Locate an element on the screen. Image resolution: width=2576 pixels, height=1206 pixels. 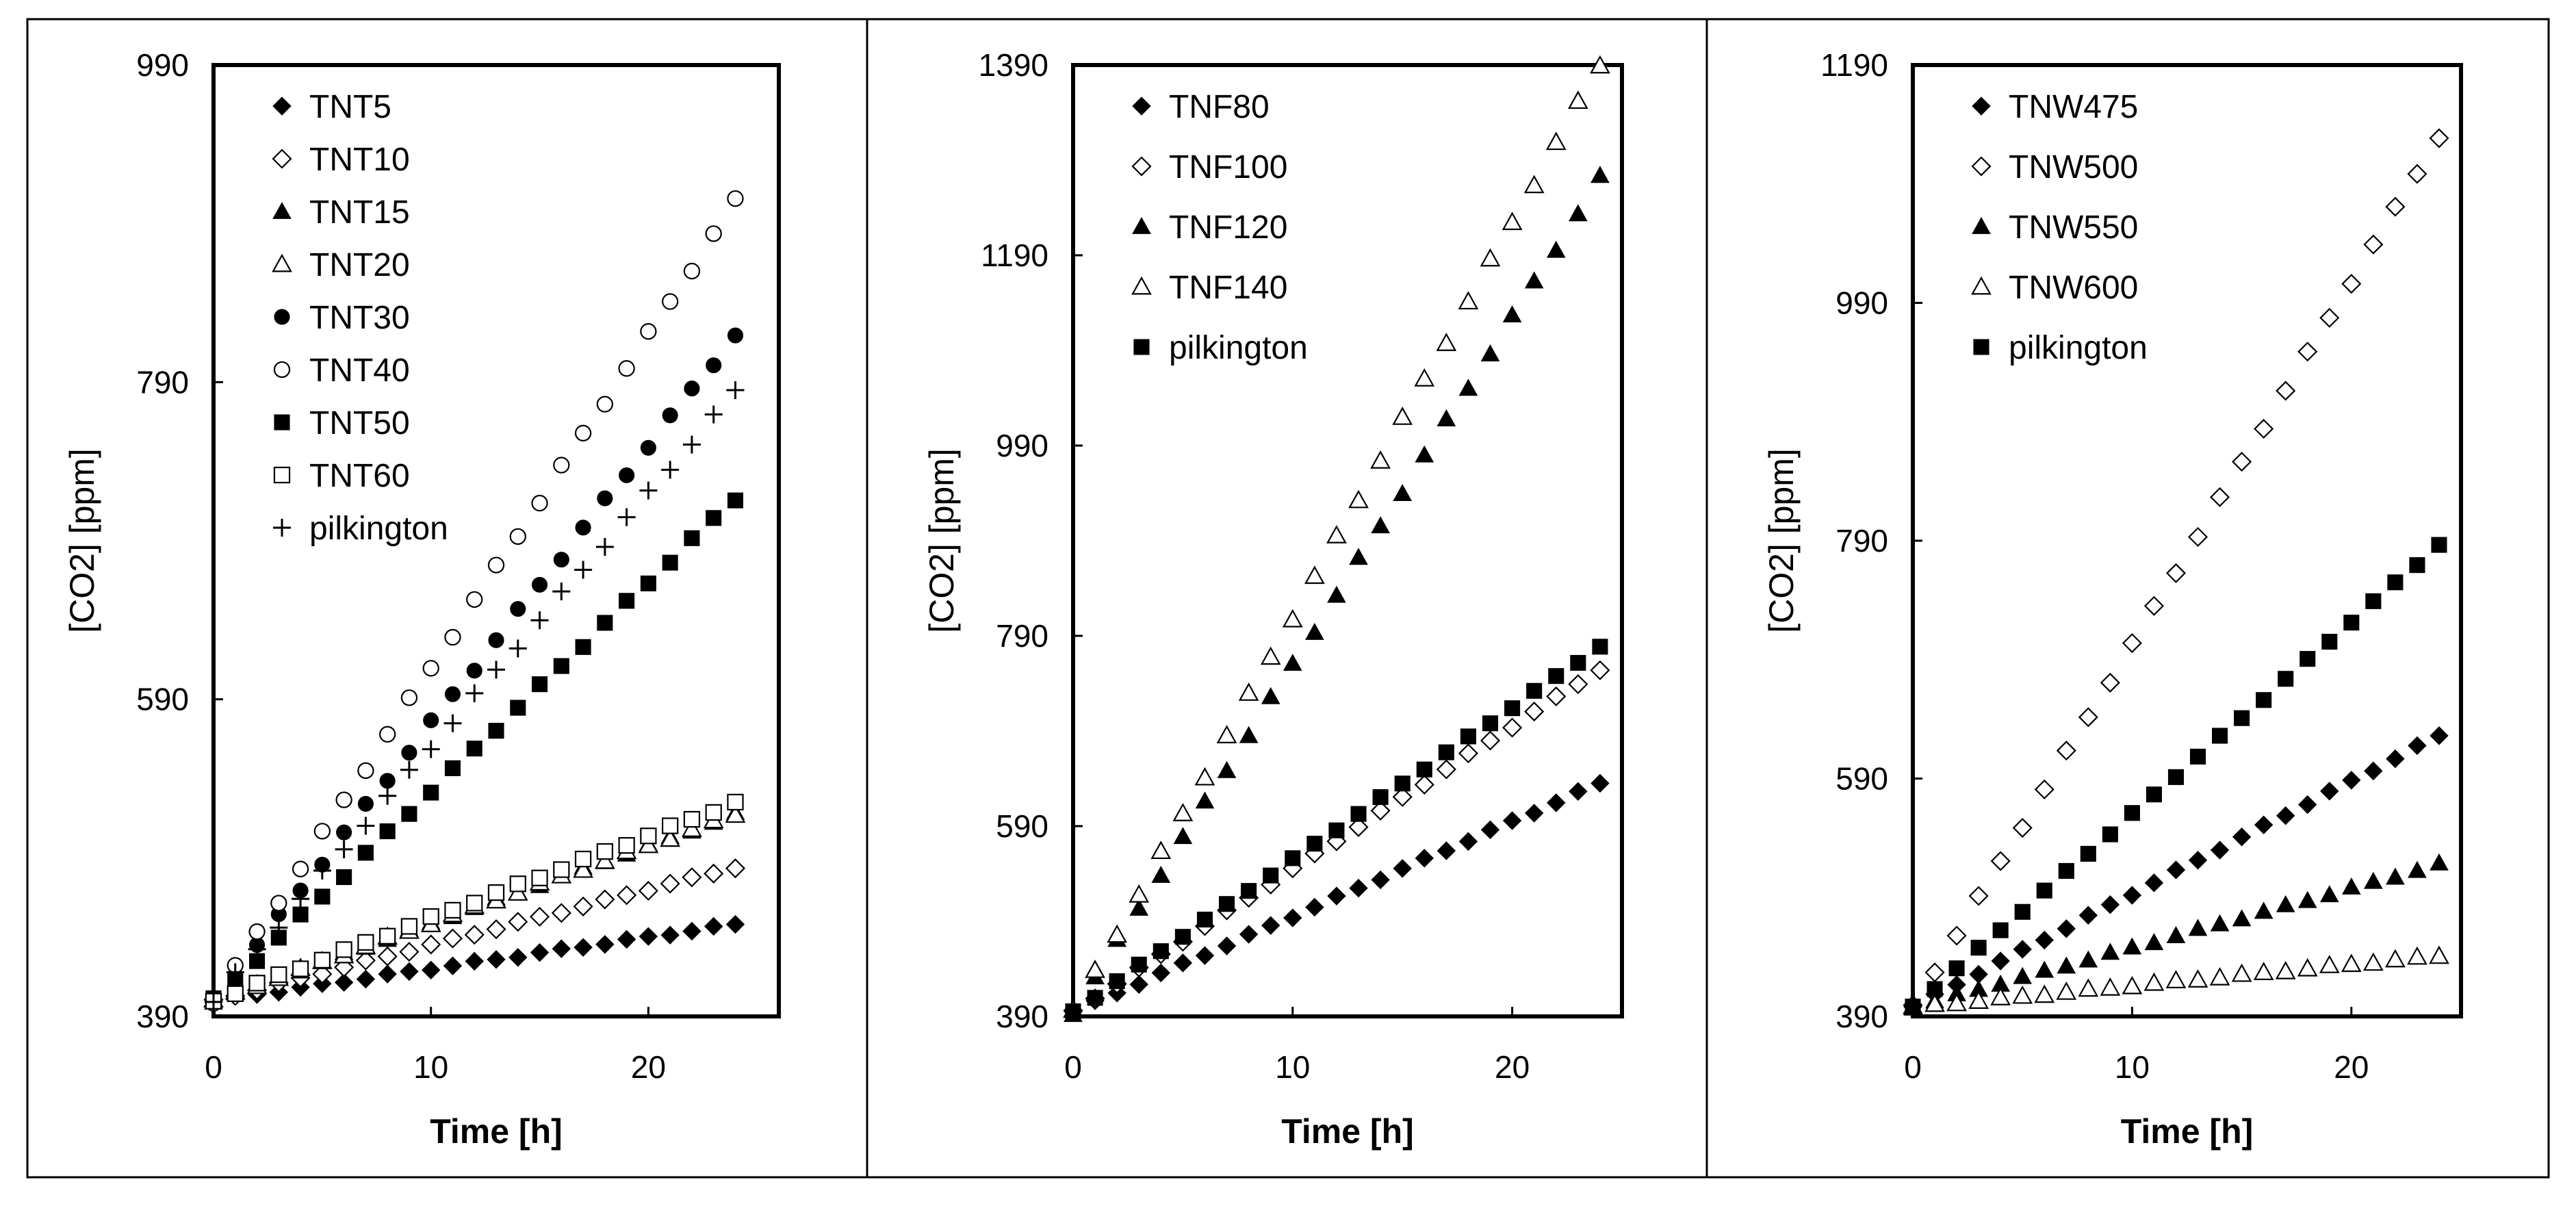
y-tick-label: 1190 is located at coordinates (1854, 65).